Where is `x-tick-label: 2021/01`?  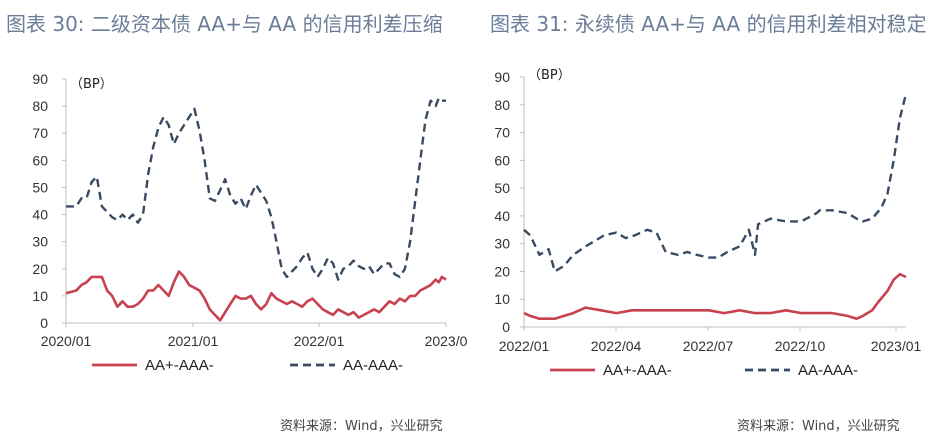
x-tick-label: 2021/01 is located at coordinates (193, 341).